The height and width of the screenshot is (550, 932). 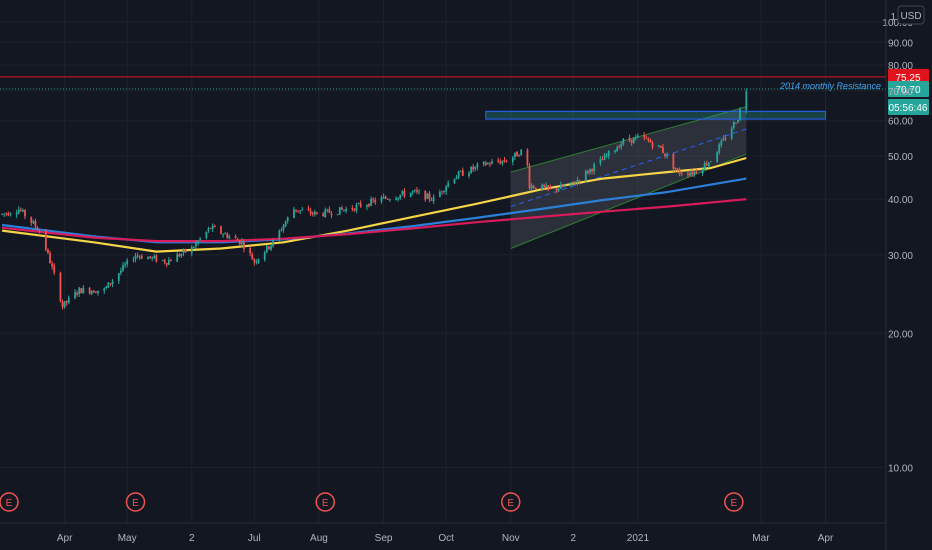 What do you see at coordinates (908, 88) in the screenshot?
I see `price-label-badge` at bounding box center [908, 88].